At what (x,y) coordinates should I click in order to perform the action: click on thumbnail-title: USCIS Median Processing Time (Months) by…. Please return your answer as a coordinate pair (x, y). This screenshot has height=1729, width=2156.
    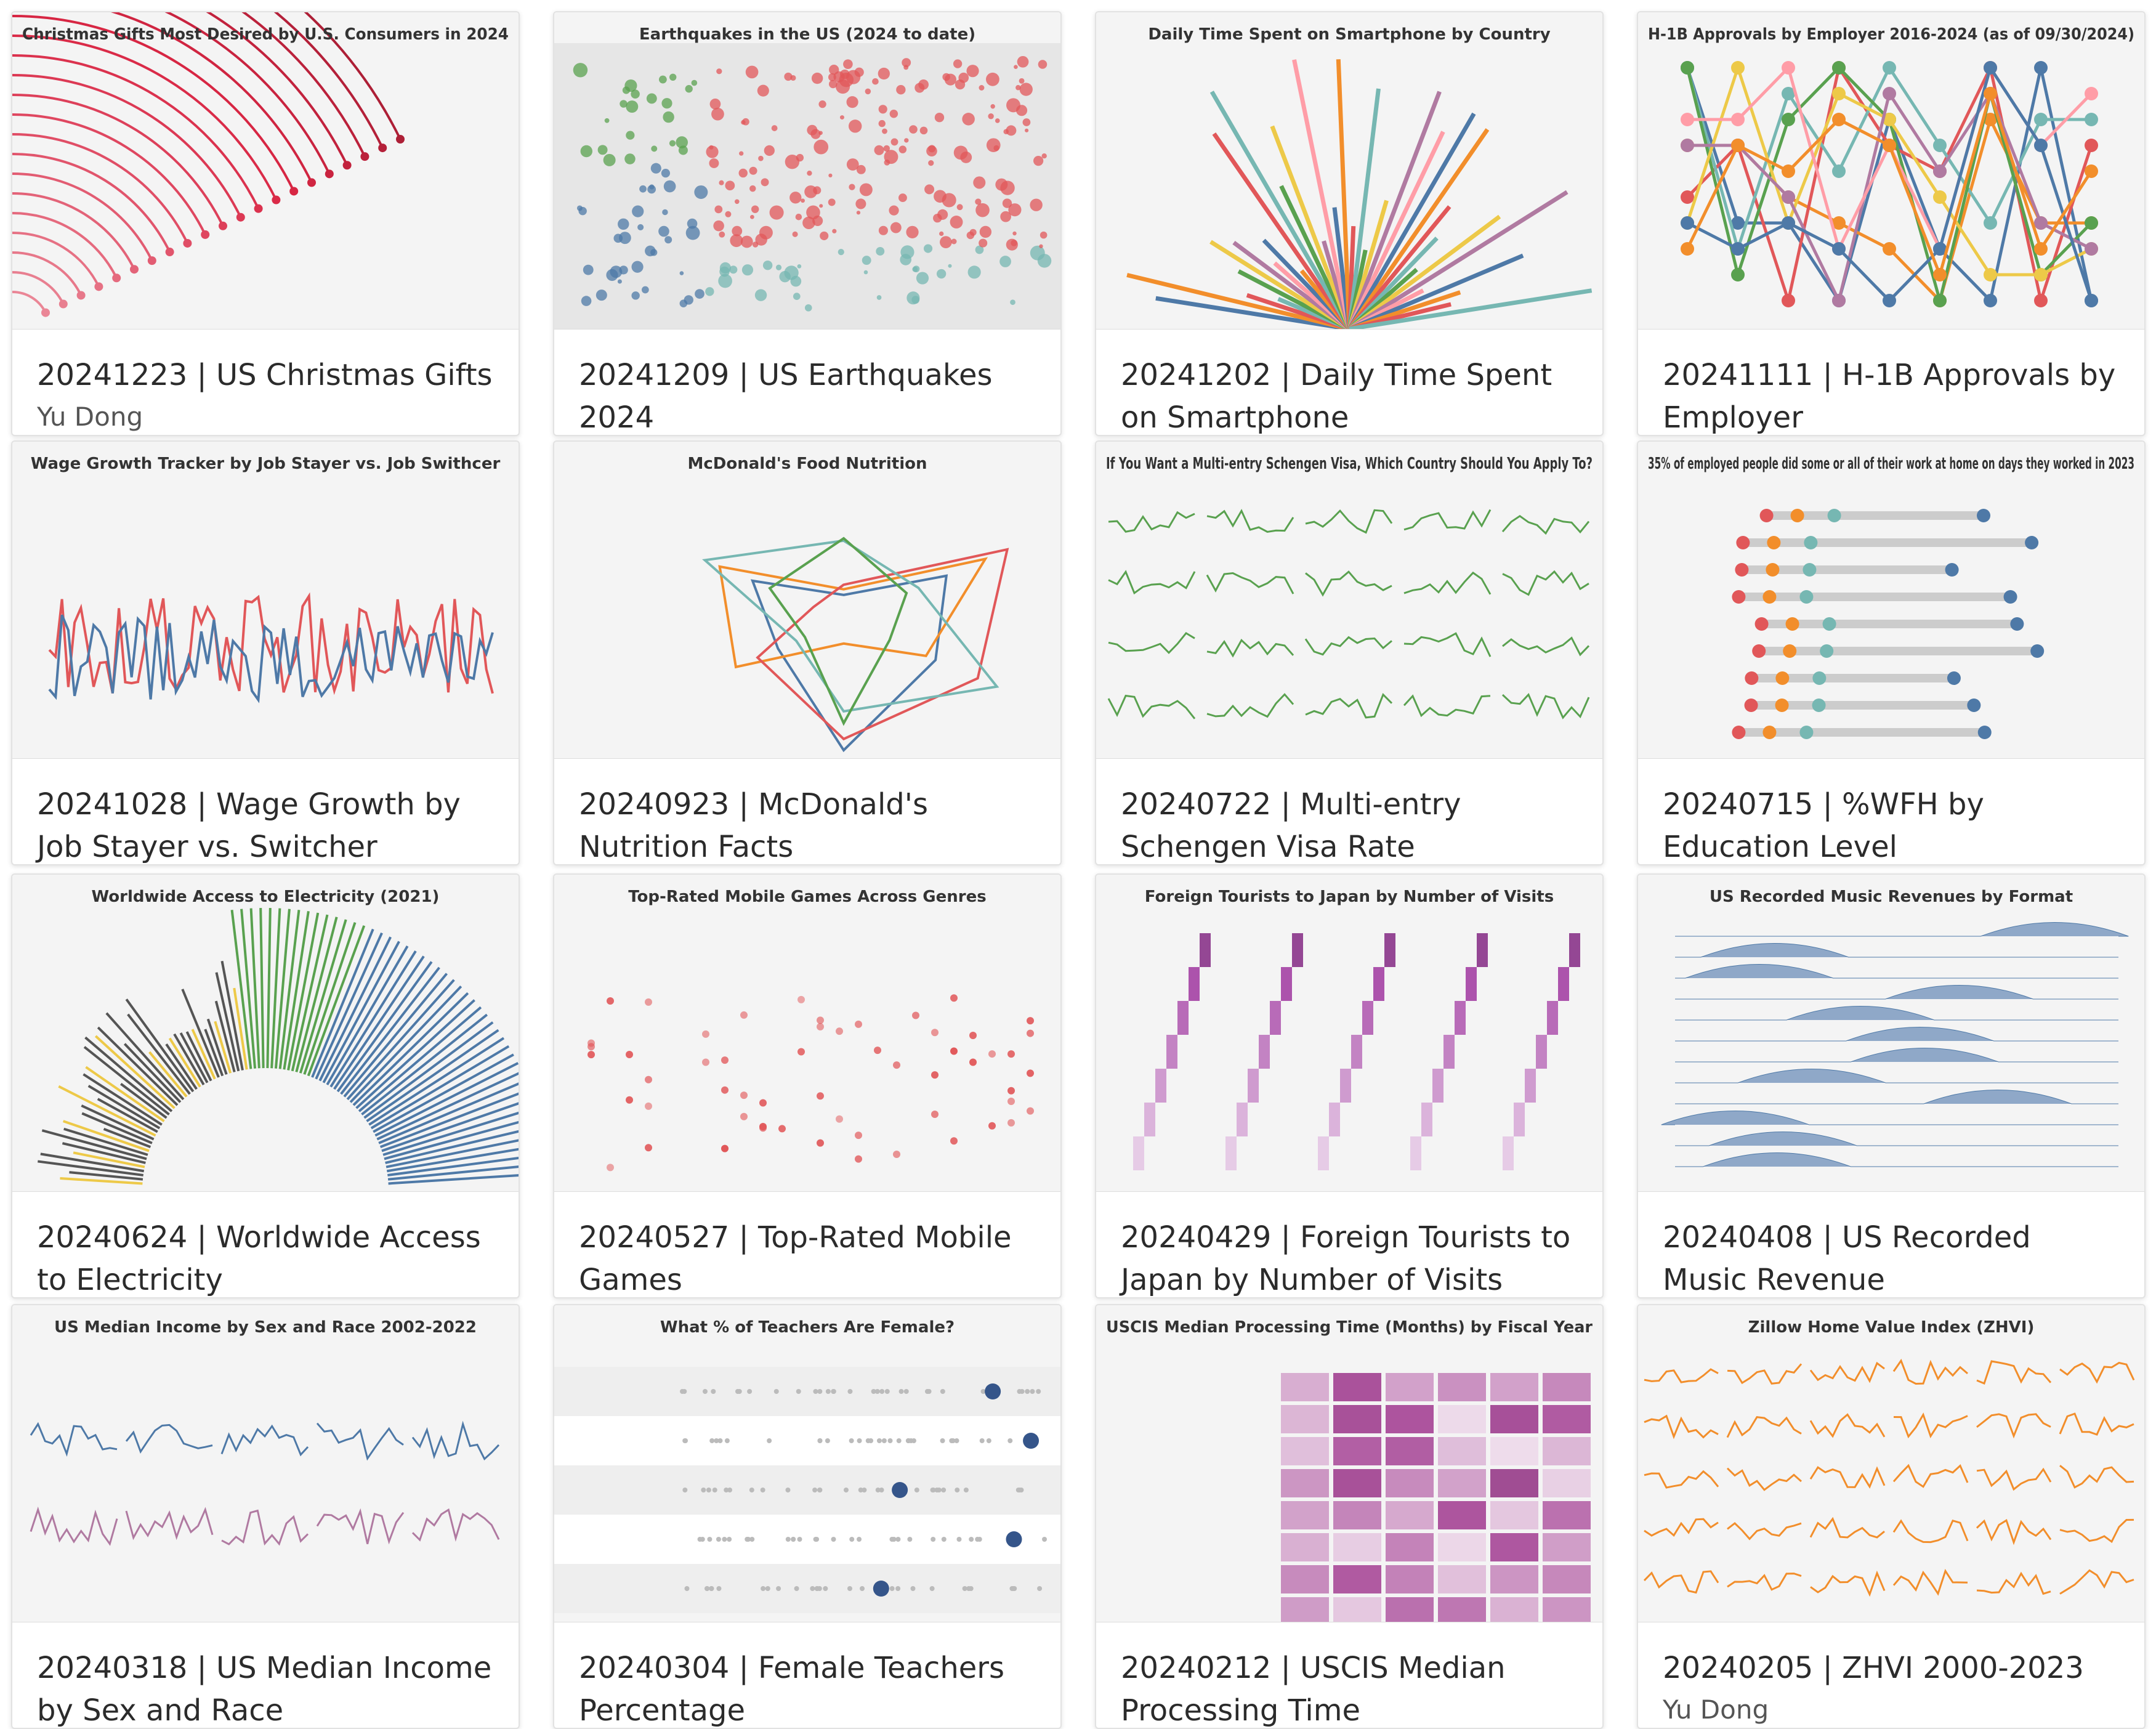
    Looking at the image, I should click on (1349, 1328).